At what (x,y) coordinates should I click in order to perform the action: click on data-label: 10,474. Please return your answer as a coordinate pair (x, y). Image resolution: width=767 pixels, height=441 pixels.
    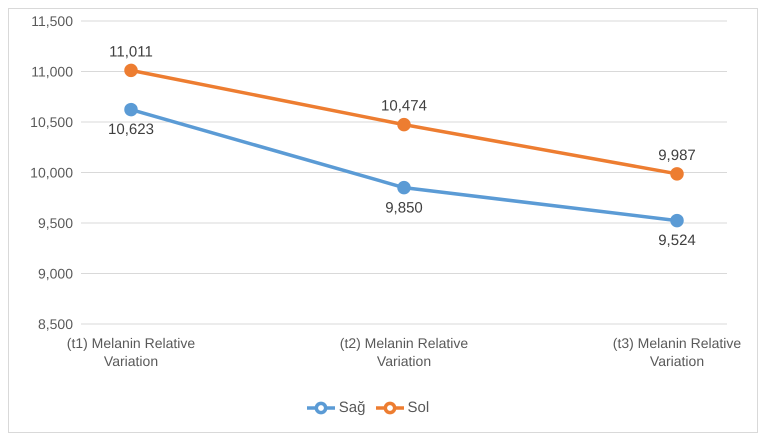
    Looking at the image, I should click on (404, 106).